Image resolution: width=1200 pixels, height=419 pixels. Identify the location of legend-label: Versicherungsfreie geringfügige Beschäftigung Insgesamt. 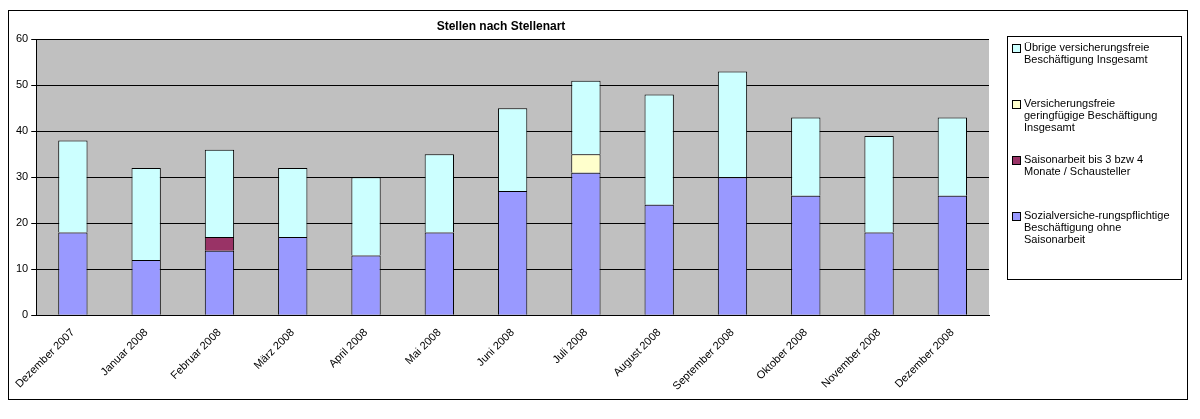
(1091, 115).